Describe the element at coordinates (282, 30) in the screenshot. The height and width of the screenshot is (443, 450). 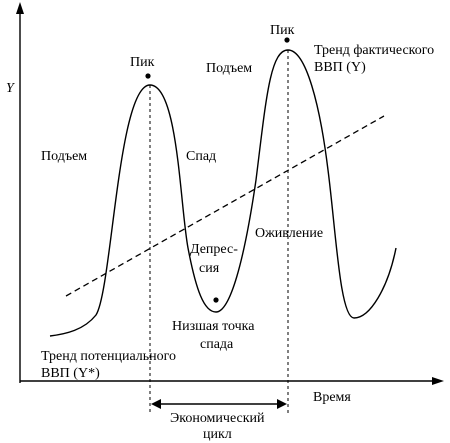
I see `peak-label-right: Пик` at that location.